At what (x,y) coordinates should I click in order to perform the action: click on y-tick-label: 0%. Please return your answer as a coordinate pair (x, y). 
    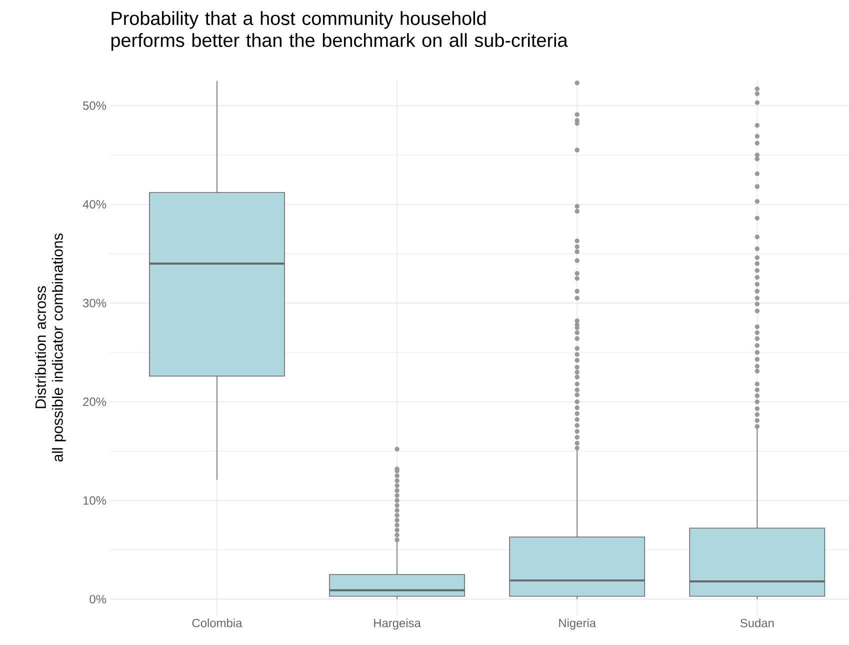
    Looking at the image, I should click on (98, 599).